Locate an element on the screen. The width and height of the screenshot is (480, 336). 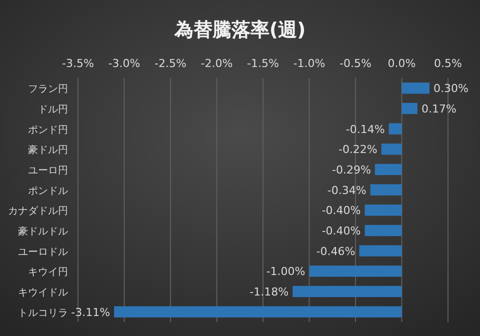
data-label: -0.46% is located at coordinates (336, 251).